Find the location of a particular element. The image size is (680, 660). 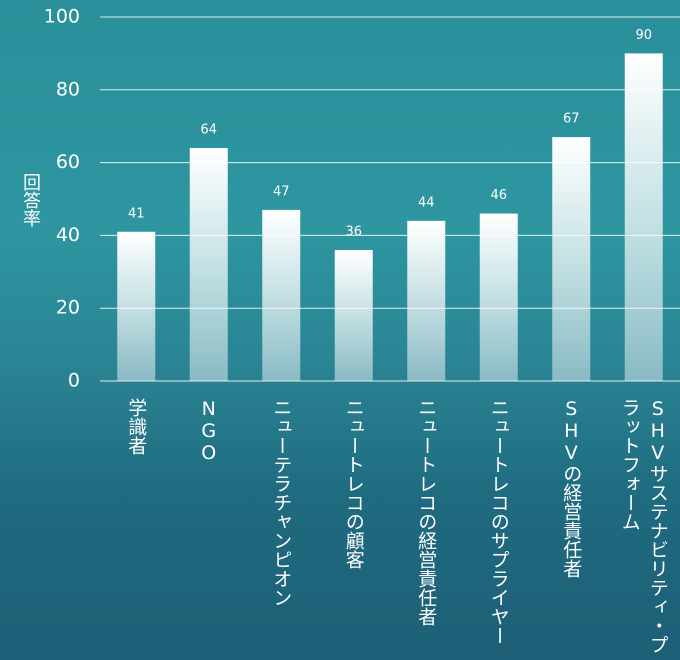

data-label: 41 is located at coordinates (136, 213).